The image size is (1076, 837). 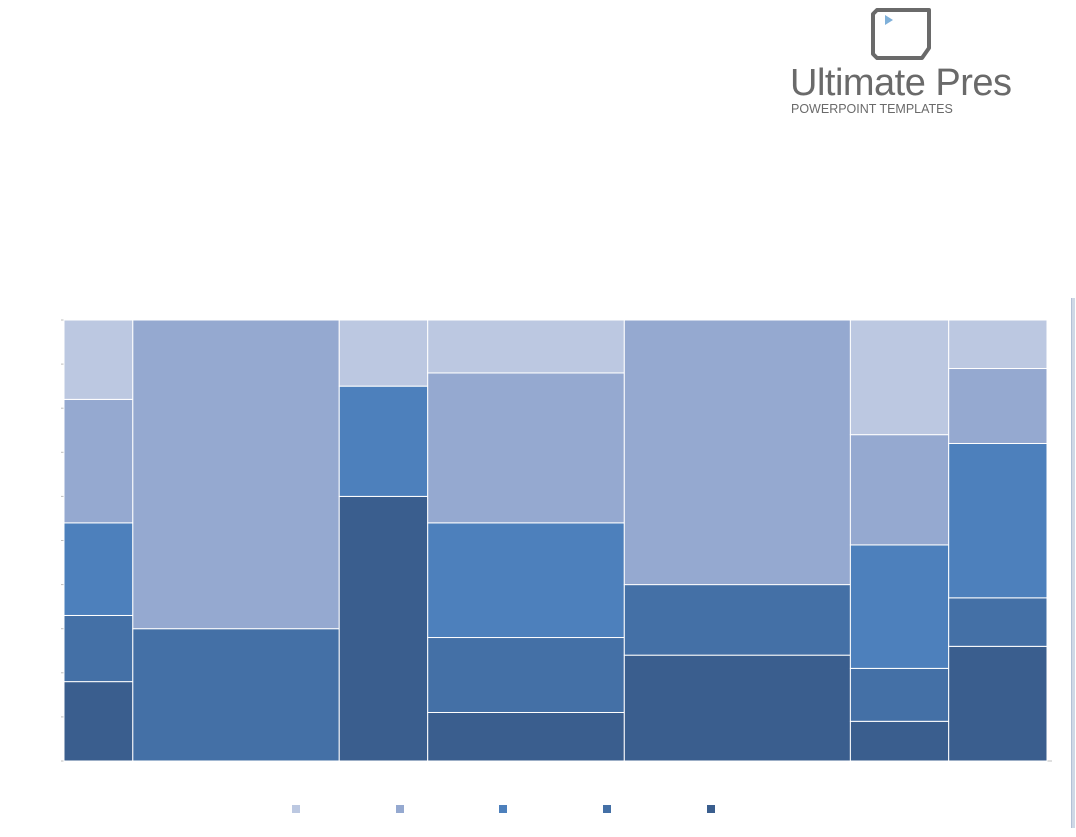 What do you see at coordinates (526, 736) in the screenshot?
I see `mosaic-segment-col4-s5` at bounding box center [526, 736].